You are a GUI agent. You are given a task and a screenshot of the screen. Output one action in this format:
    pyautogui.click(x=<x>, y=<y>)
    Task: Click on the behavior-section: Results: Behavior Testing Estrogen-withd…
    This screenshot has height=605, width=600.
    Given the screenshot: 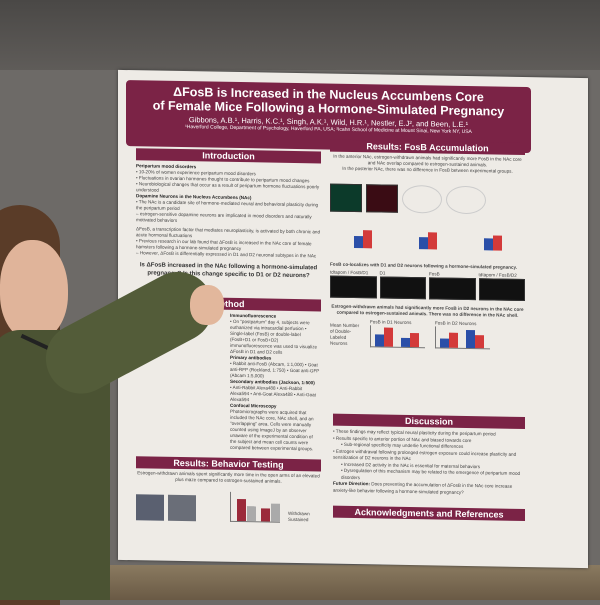 What is the action you would take?
    pyautogui.click(x=228, y=489)
    